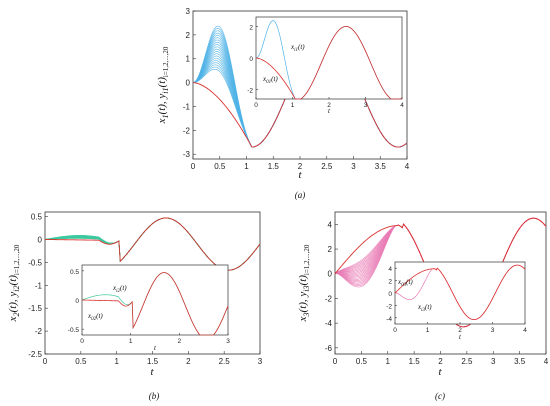 Image resolution: width=550 pixels, height=406 pixels. Describe the element at coordinates (390, 269) in the screenshot. I see `panel-c-inset-y-tick-label: 4` at that location.